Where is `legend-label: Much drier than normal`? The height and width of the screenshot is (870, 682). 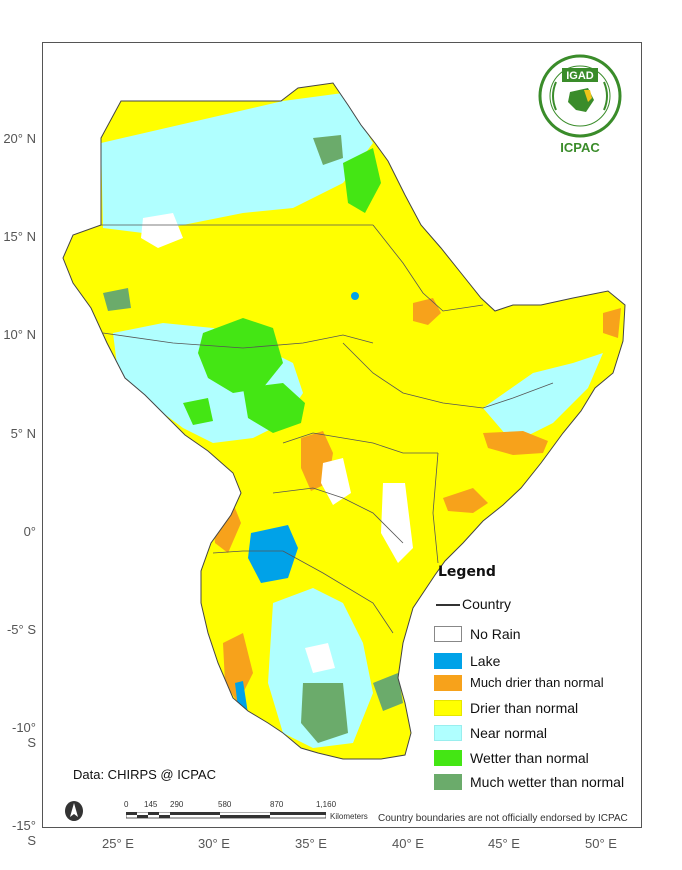
legend-label: Much drier than normal is located at coordinates (537, 682).